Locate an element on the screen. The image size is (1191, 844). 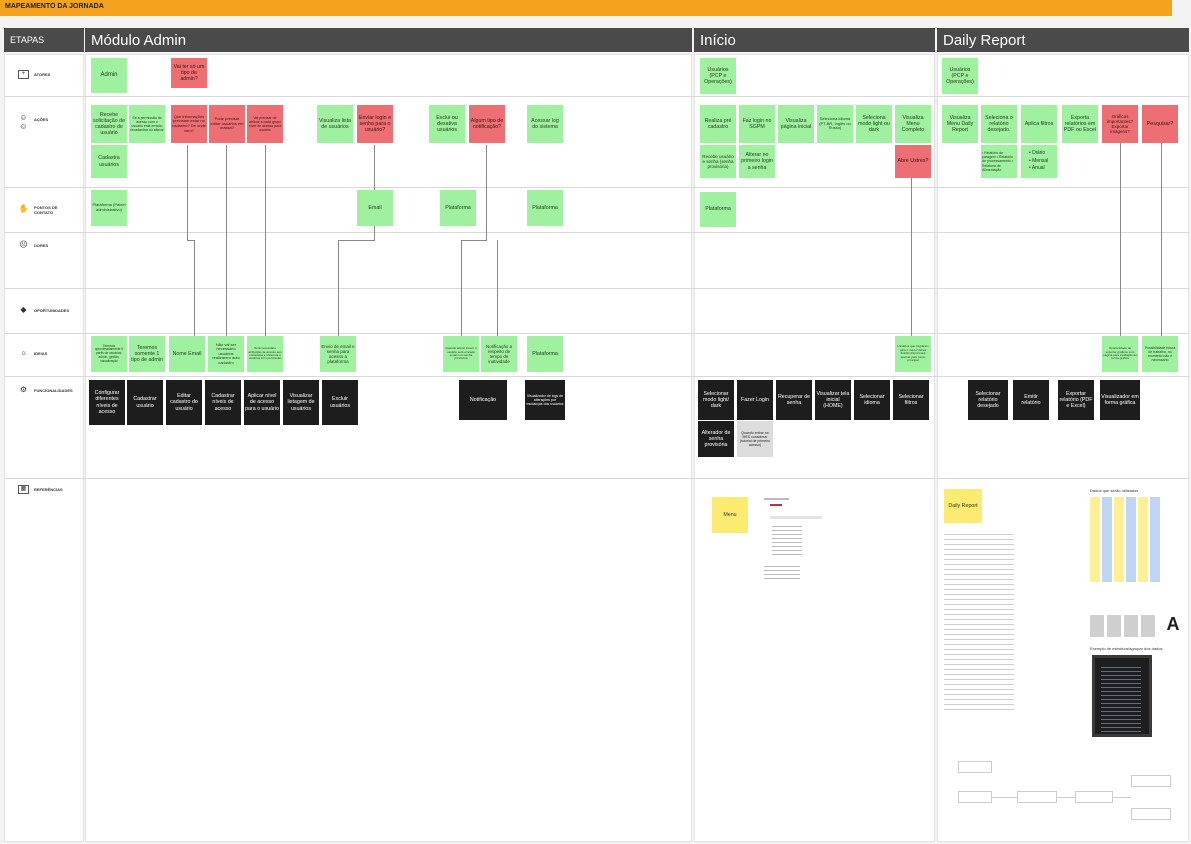
sticky-idea: Nome Email is located at coordinates (187, 354).